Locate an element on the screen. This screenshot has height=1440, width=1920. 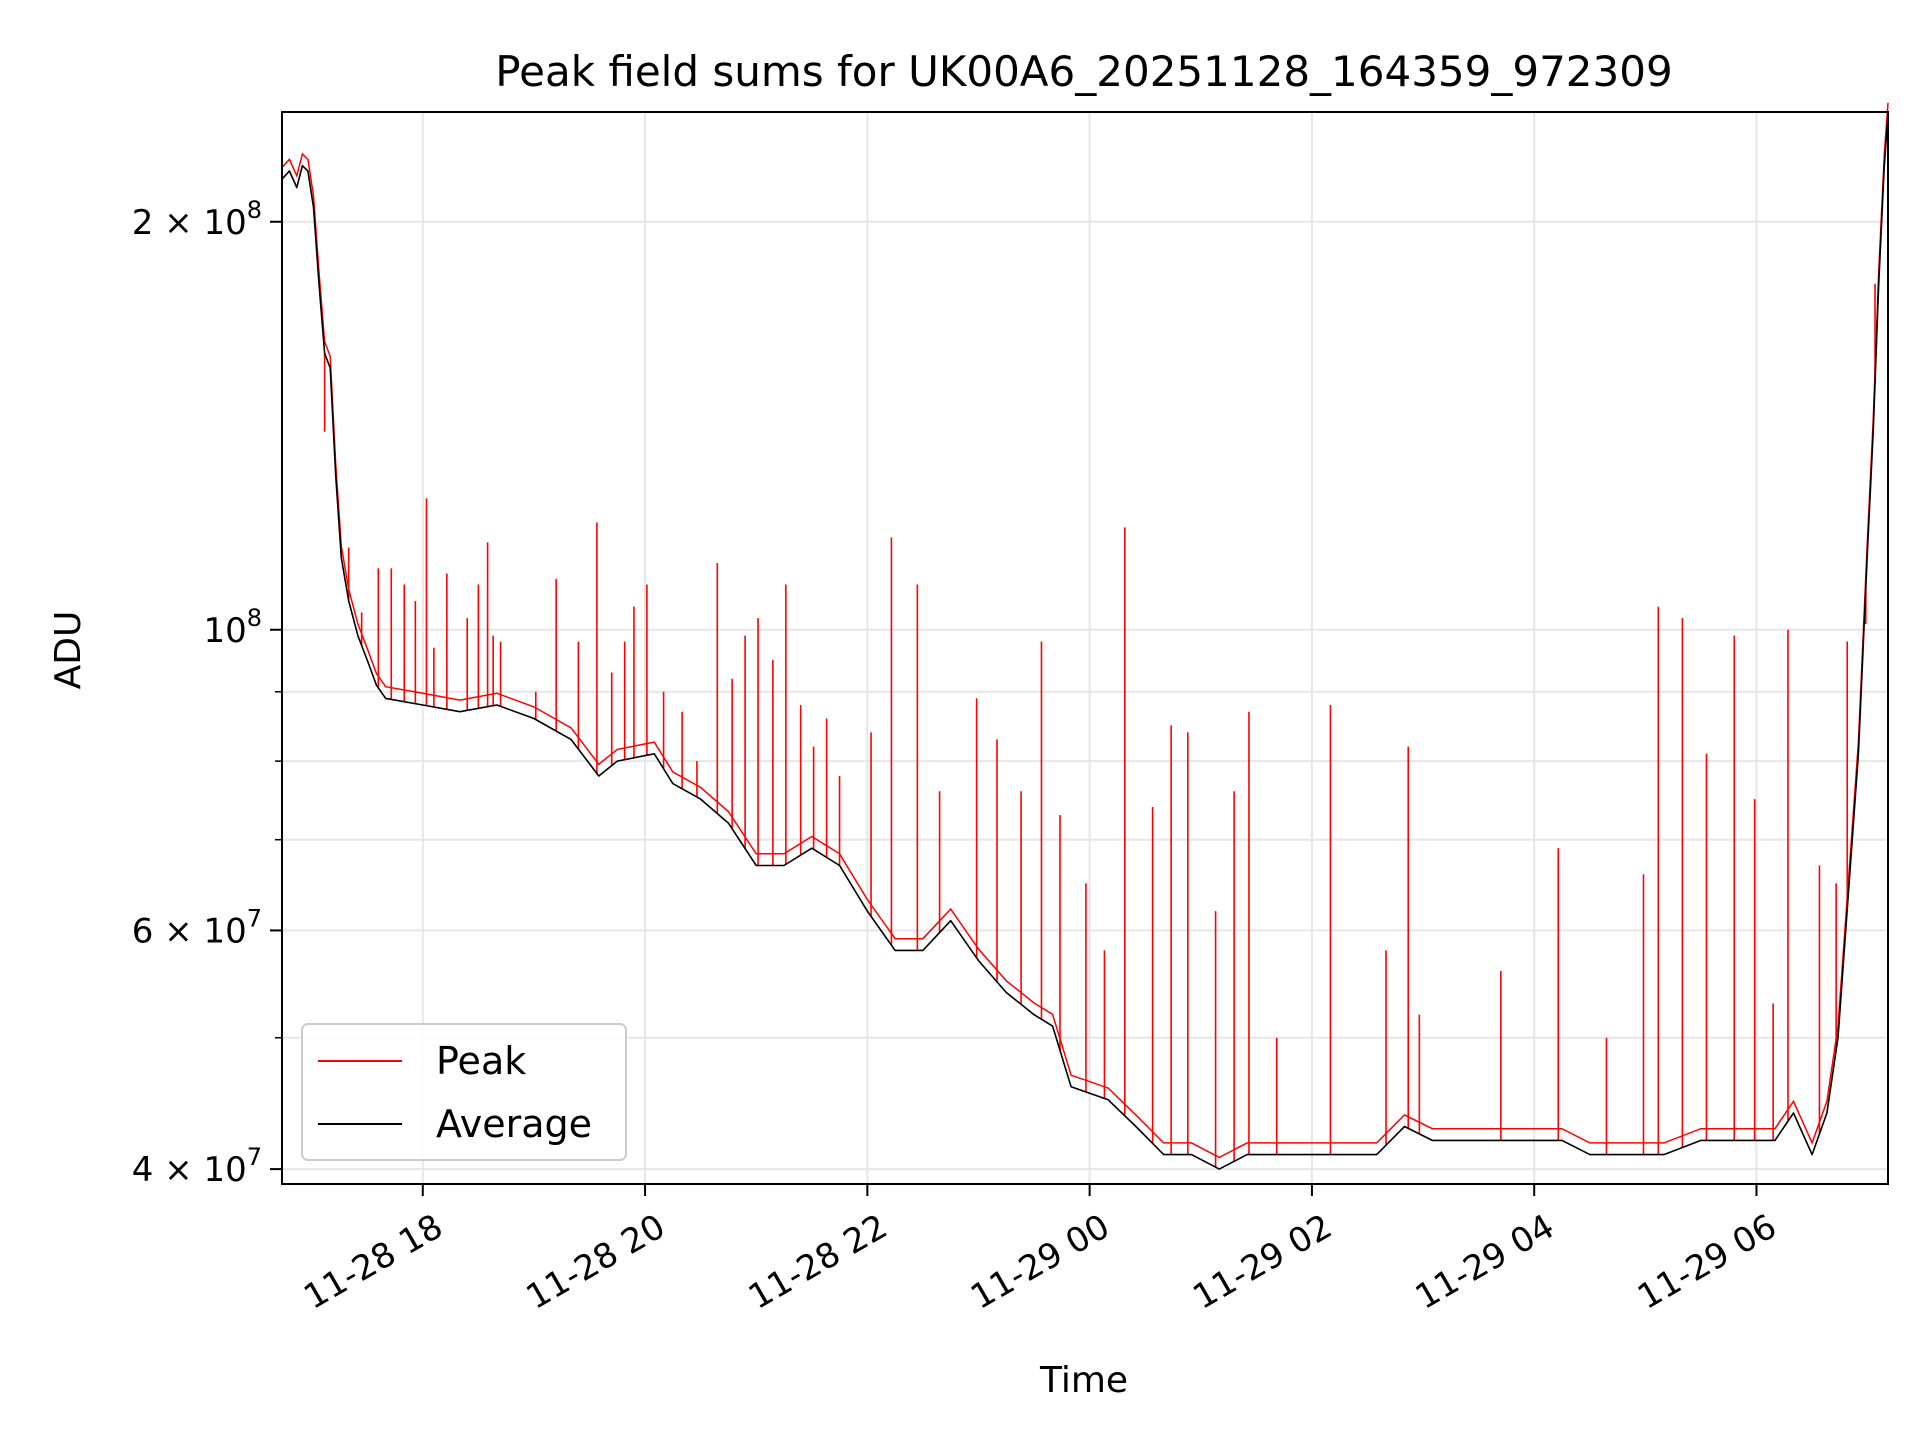
y-tick-mantissa: 4 × 10 is located at coordinates (189, 1170).